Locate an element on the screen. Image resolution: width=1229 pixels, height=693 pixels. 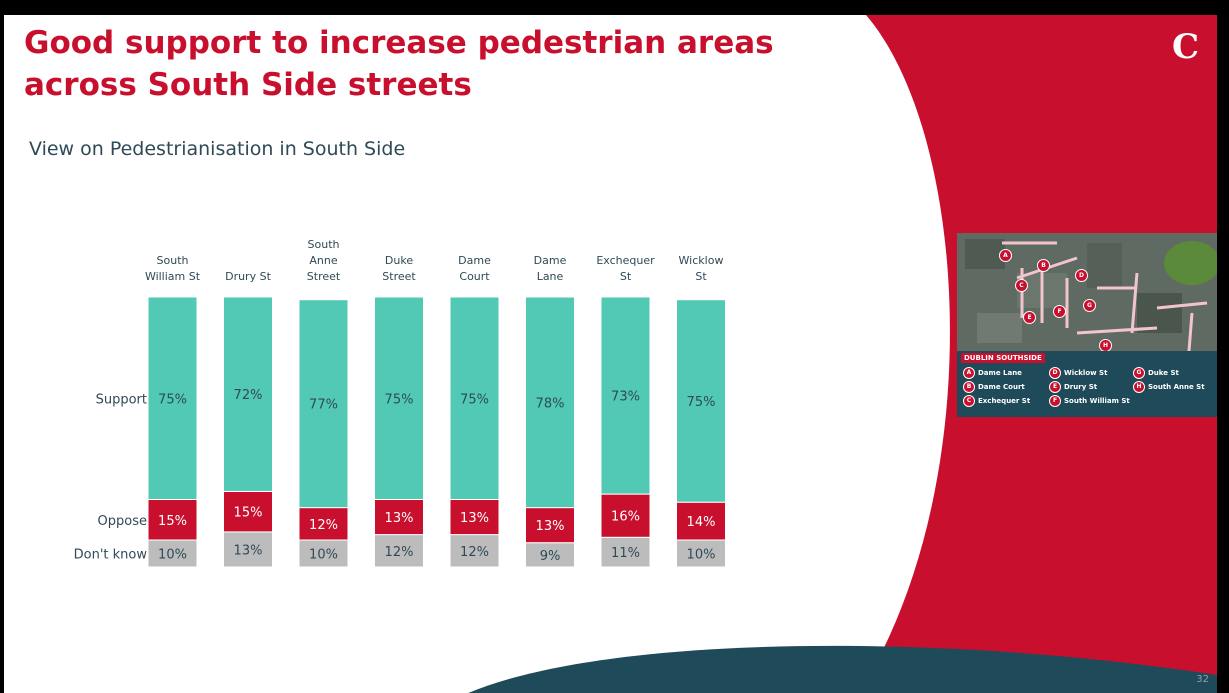
bar-support-south-anne-street is located at coordinates (323, 404).